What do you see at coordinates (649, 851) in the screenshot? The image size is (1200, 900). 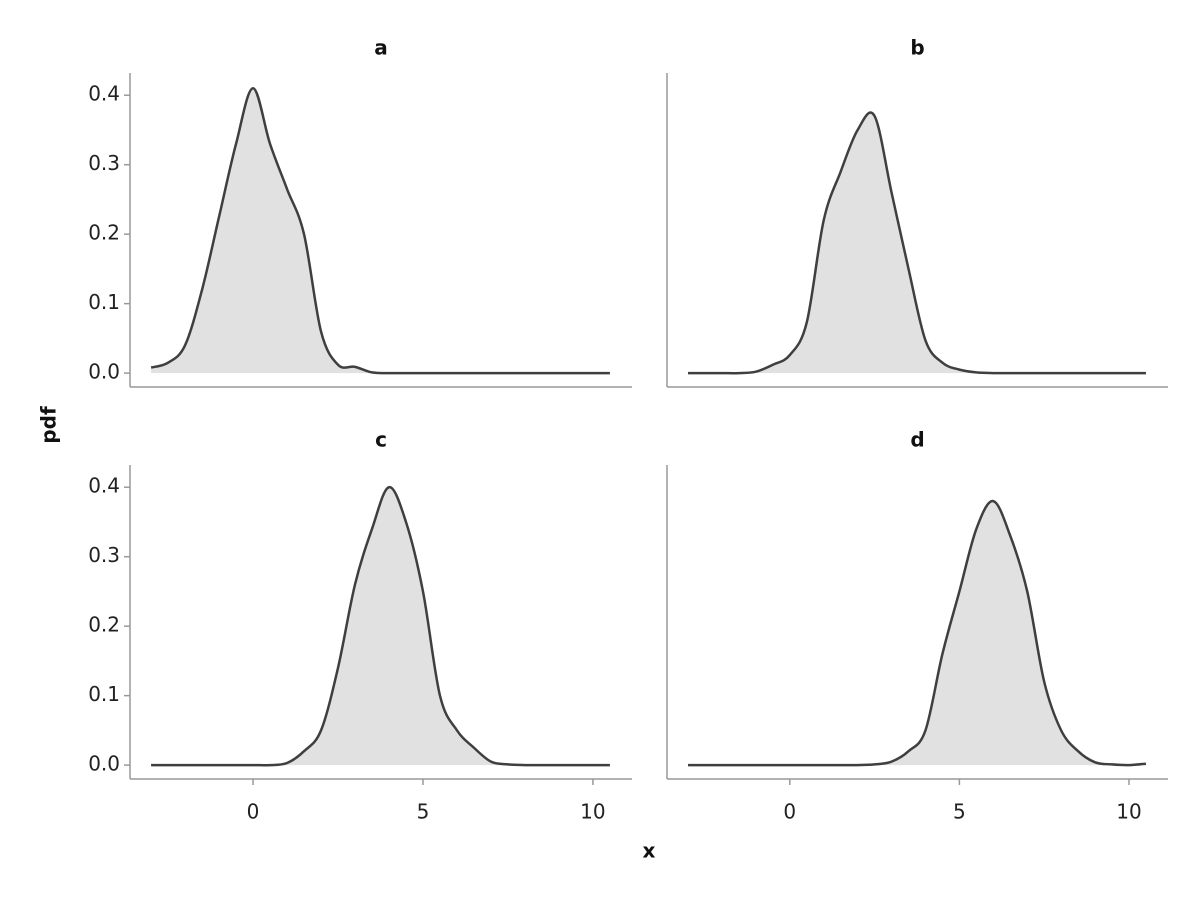 I see `x-axis-label: x` at bounding box center [649, 851].